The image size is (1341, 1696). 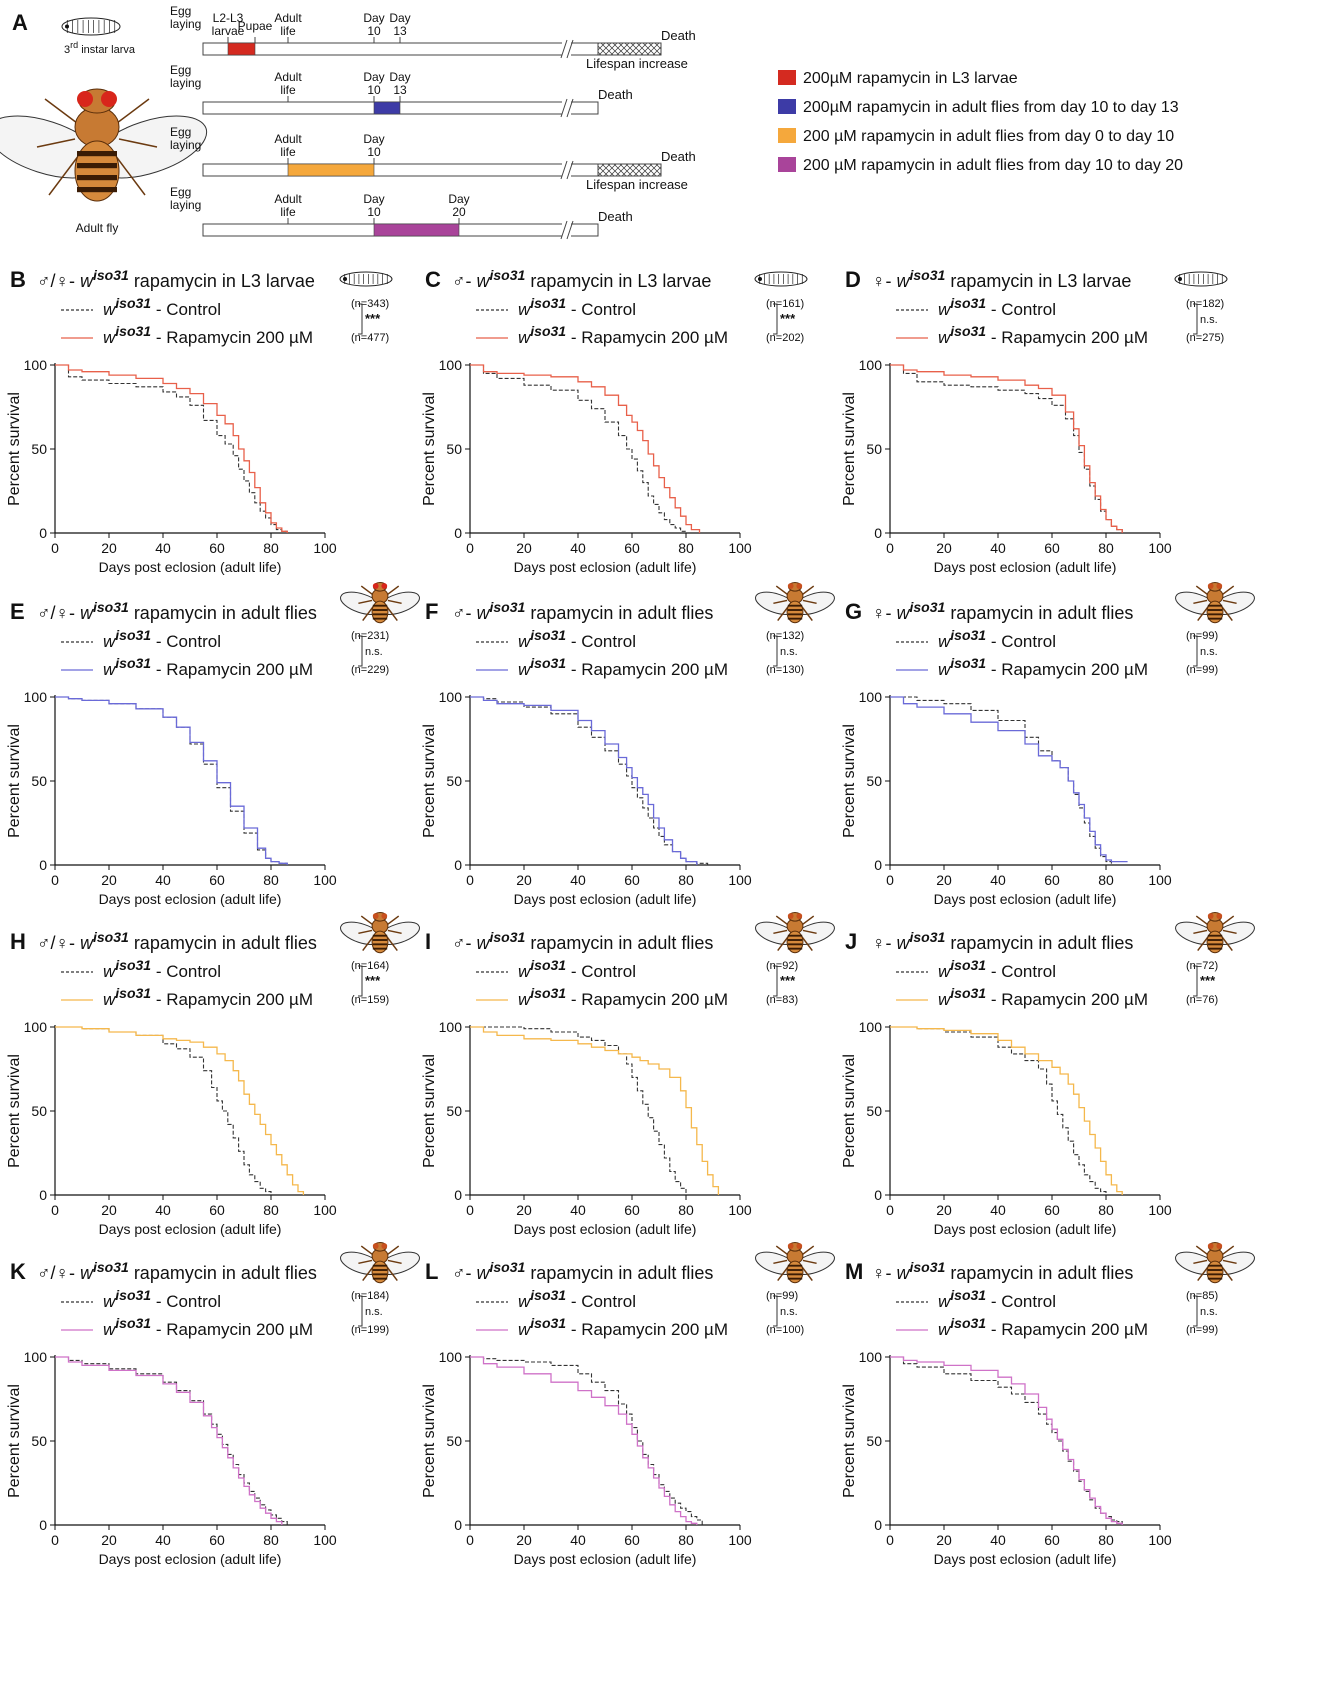 What do you see at coordinates (399, 77) in the screenshot?
I see `stage-label: Day` at bounding box center [399, 77].